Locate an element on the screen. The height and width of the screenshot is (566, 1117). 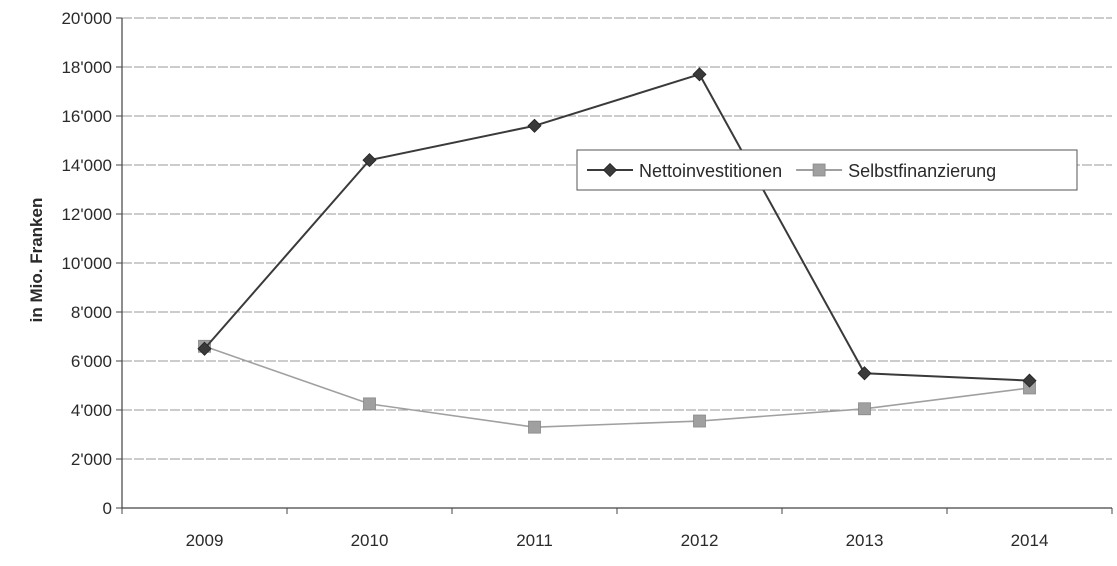
y-tick-label: 12'000 is located at coordinates (86, 214).